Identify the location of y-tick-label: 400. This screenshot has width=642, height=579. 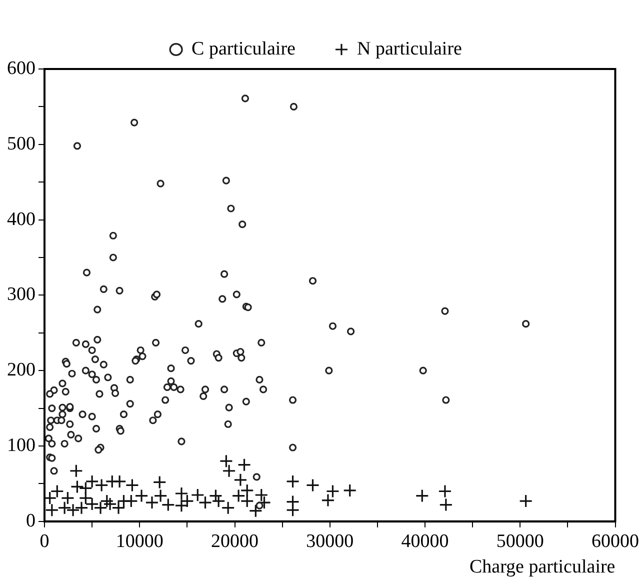
(21, 219).